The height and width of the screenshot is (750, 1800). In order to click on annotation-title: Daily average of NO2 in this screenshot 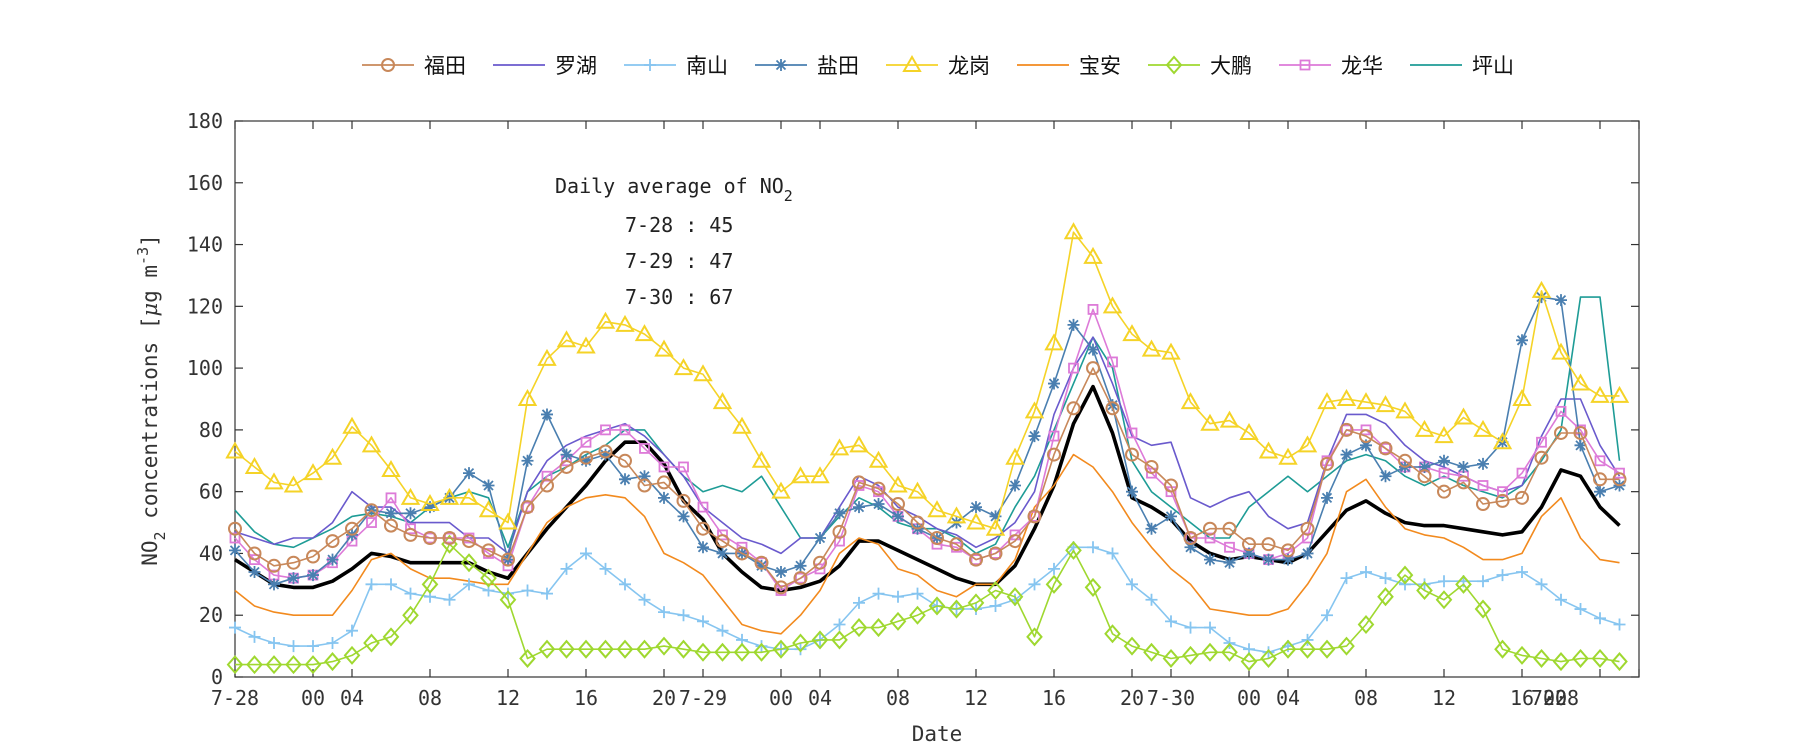, I will do `click(674, 189)`.